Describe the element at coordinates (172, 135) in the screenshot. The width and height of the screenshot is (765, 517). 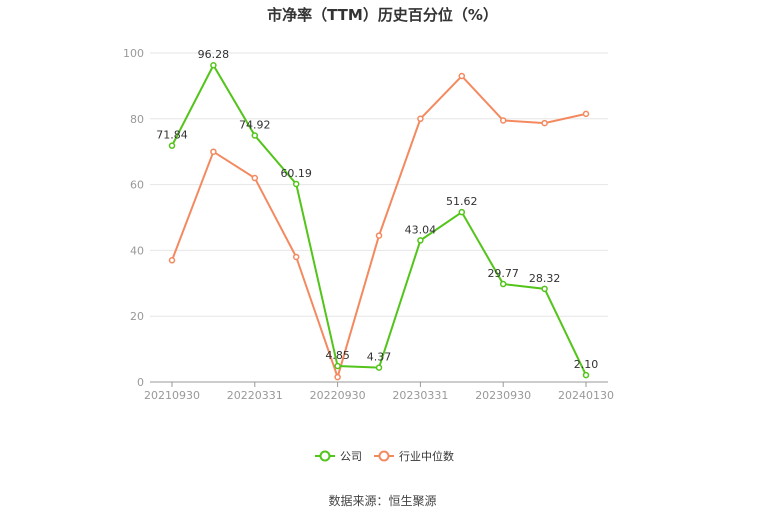
I see `data-label: 71.84` at that location.